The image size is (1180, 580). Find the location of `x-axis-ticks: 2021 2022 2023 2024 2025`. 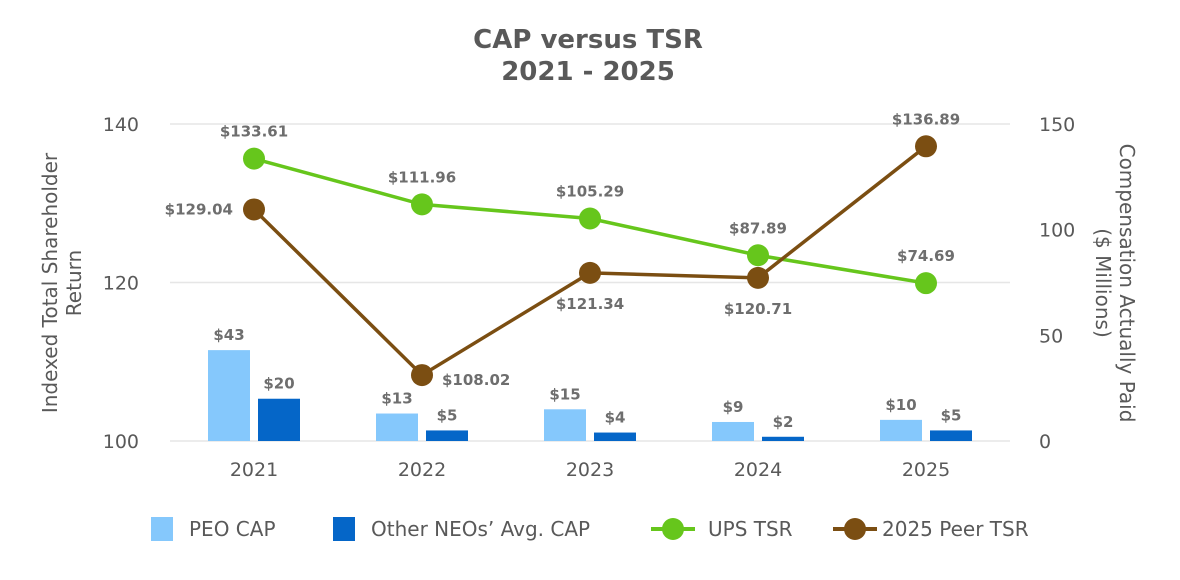

x-axis-ticks: 2021 2022 2023 2024 2025 is located at coordinates (590, 470).